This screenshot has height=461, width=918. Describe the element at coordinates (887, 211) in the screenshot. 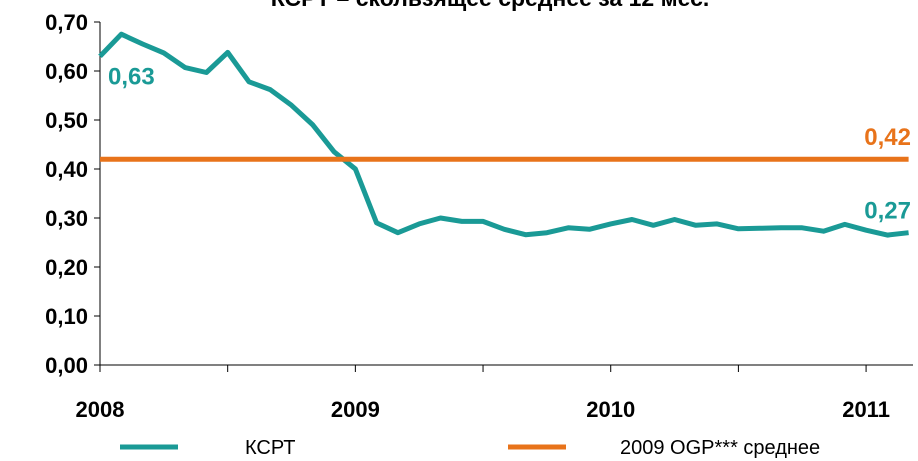

I see `data-label: 0,27` at that location.